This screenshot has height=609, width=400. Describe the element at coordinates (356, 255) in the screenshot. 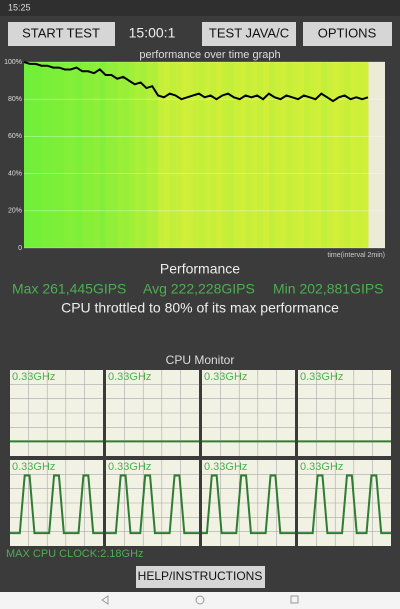

I see `x-axis-label: time(interval 2min)` at that location.